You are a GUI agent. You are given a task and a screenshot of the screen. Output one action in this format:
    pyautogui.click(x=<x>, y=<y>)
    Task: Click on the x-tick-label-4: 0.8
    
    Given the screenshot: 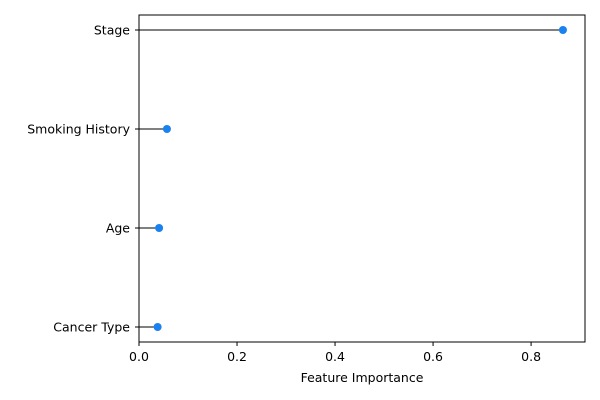 What is the action you would take?
    pyautogui.click(x=531, y=356)
    